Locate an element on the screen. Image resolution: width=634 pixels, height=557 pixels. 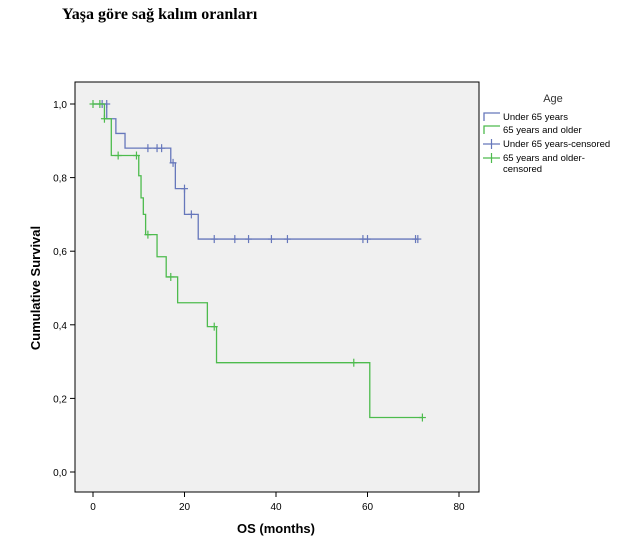
y-axis-label: Cumulative Survival is located at coordinates (35, 288).